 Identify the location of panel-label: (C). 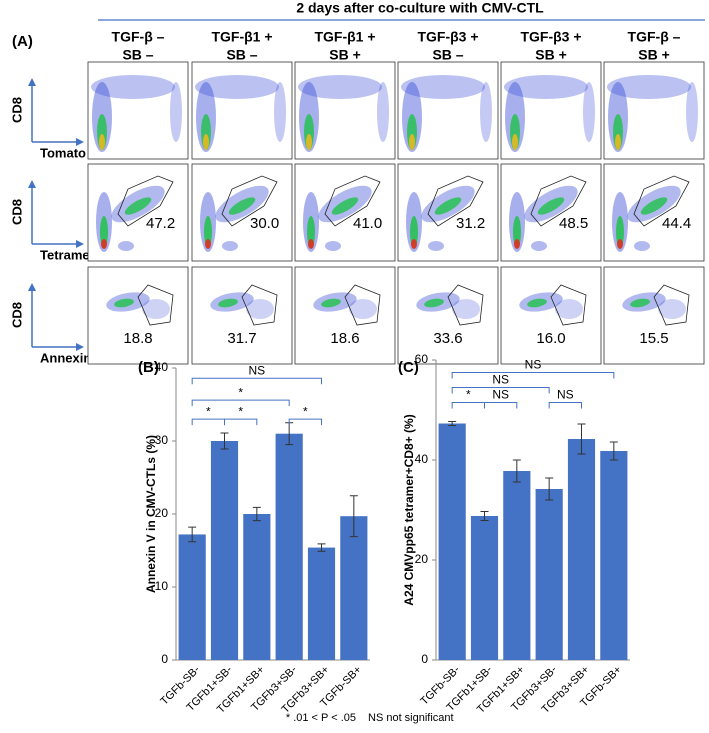
(408, 367).